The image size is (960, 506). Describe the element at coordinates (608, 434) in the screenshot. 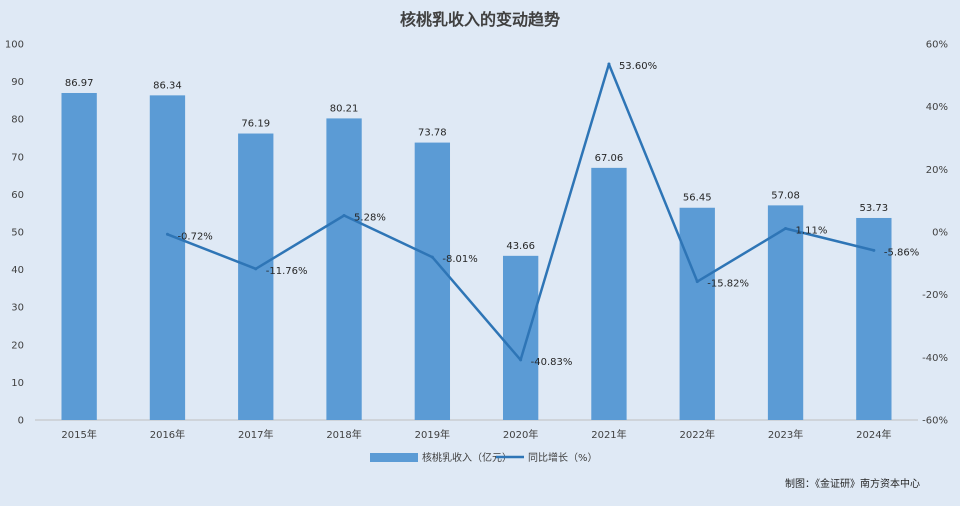

I see `x-tick-label: 2021年` at that location.